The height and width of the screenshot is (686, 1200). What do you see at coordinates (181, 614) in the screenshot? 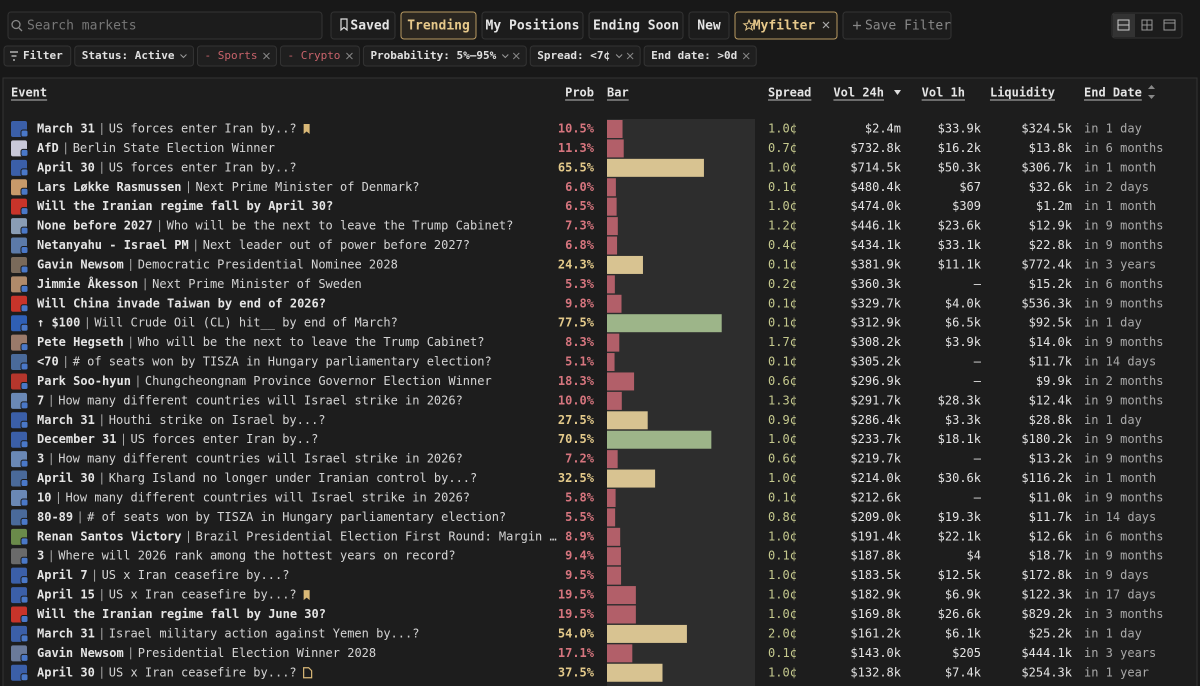
I see `event-title: Will the Iranian regime fall by June 30?` at bounding box center [181, 614].